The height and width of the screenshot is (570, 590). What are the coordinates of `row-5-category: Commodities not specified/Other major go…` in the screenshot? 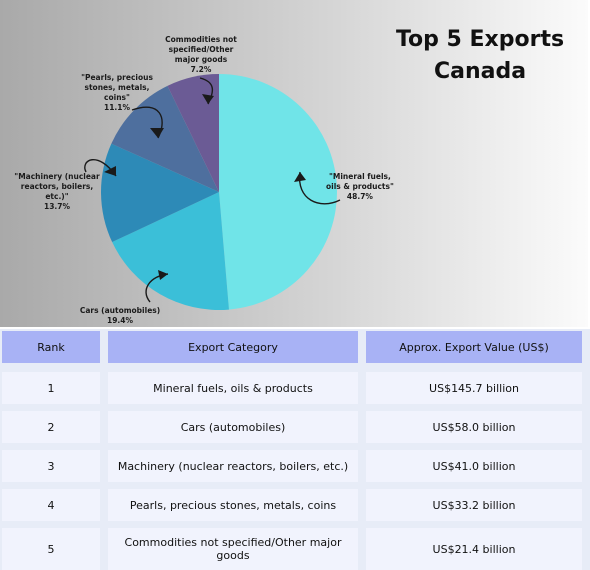 It's located at (233, 549).